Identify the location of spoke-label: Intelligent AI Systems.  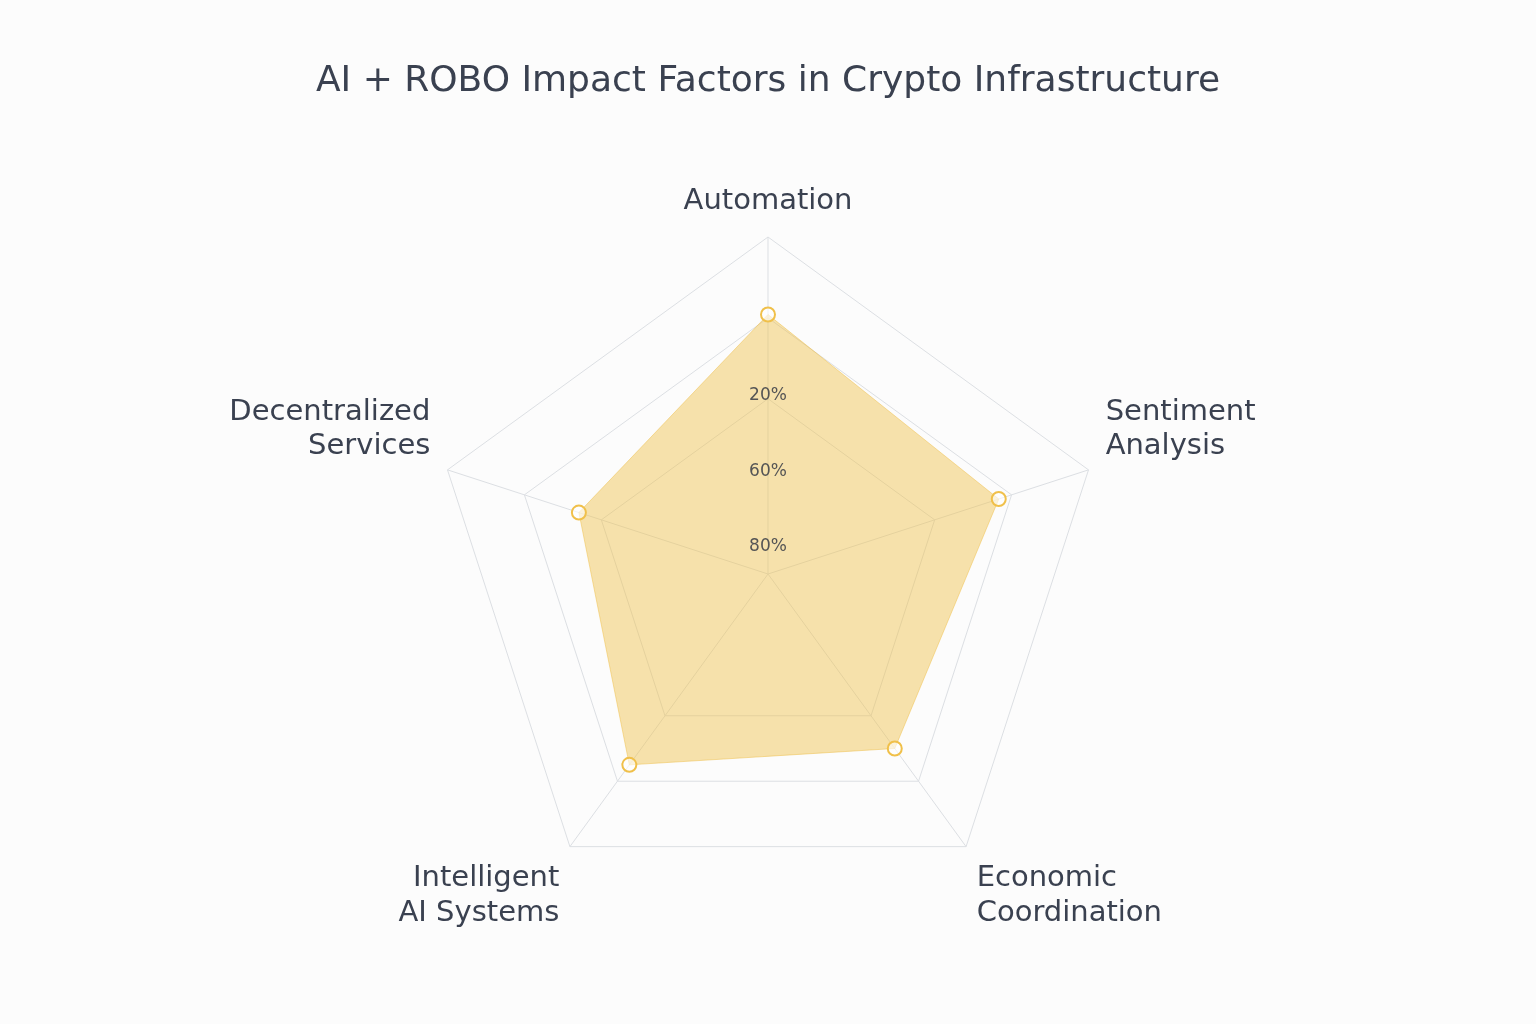
(479, 893).